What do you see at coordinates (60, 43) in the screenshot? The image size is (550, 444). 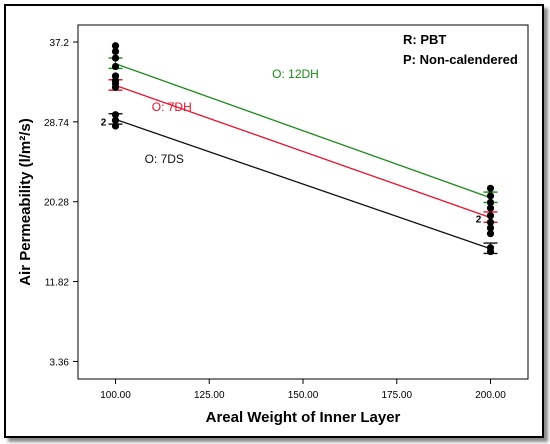 I see `y-tick-label: 37.2` at bounding box center [60, 43].